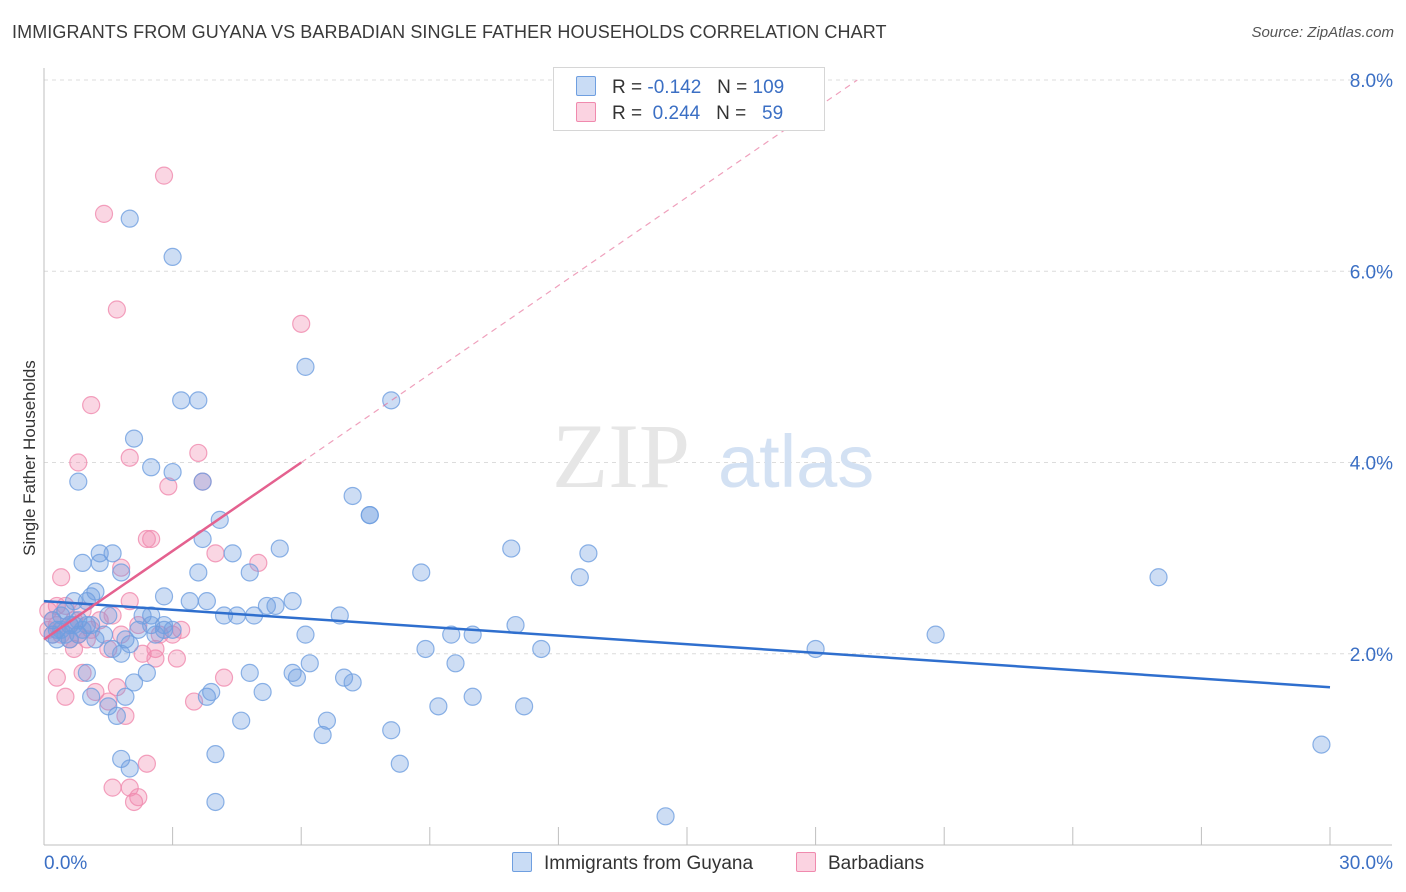  Describe the element at coordinates (687, 644) in the screenshot. I see `guyana-trend-line` at that location.